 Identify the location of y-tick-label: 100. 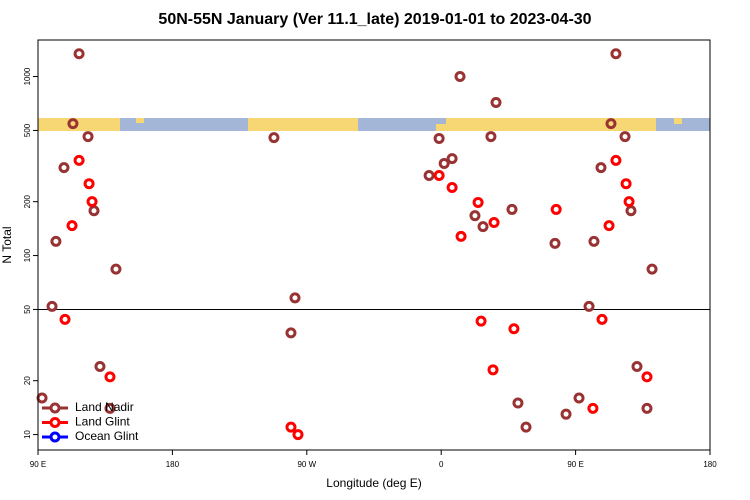
(27, 255).